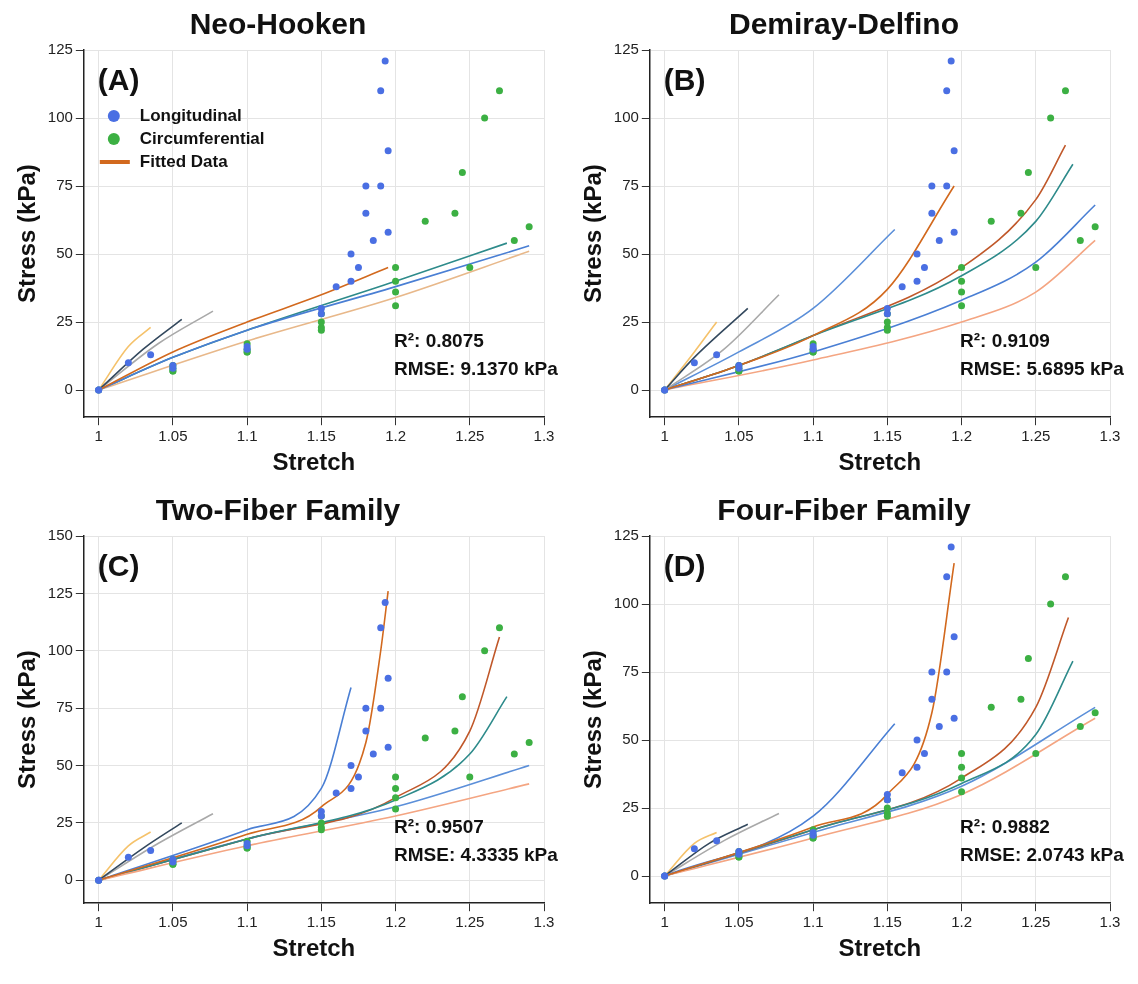  What do you see at coordinates (1005, 827) in the screenshot?
I see `annotation: R²: 0.9882` at bounding box center [1005, 827].